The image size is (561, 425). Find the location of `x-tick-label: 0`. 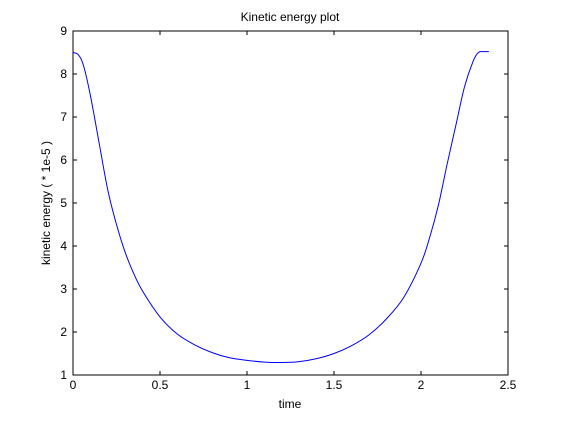

x-tick-label: 0 is located at coordinates (73, 385).